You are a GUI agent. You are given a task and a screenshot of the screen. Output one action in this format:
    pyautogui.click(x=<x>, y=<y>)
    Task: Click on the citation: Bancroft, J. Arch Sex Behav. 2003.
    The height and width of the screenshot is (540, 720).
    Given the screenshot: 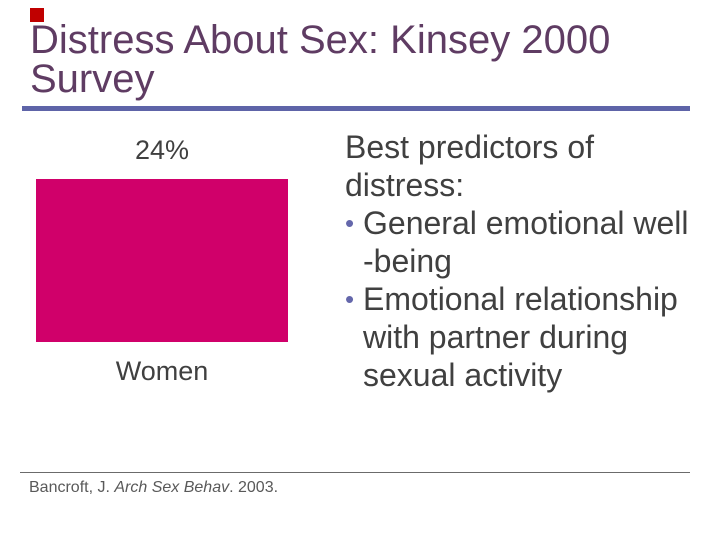 What is the action you would take?
    pyautogui.click(x=153, y=488)
    